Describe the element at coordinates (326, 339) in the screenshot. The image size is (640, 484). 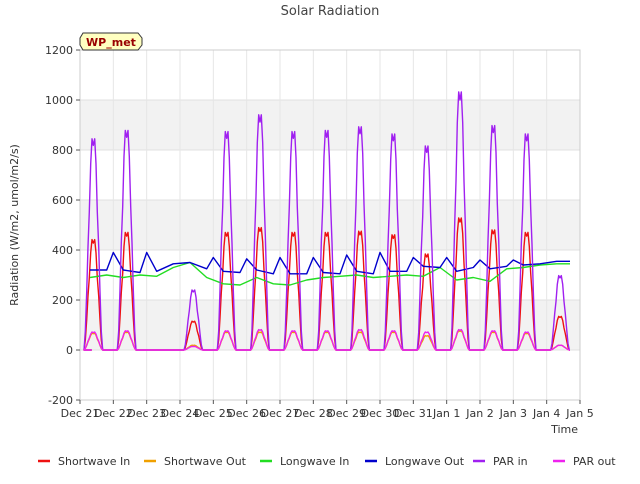
I see `series-line-par-out` at that location.